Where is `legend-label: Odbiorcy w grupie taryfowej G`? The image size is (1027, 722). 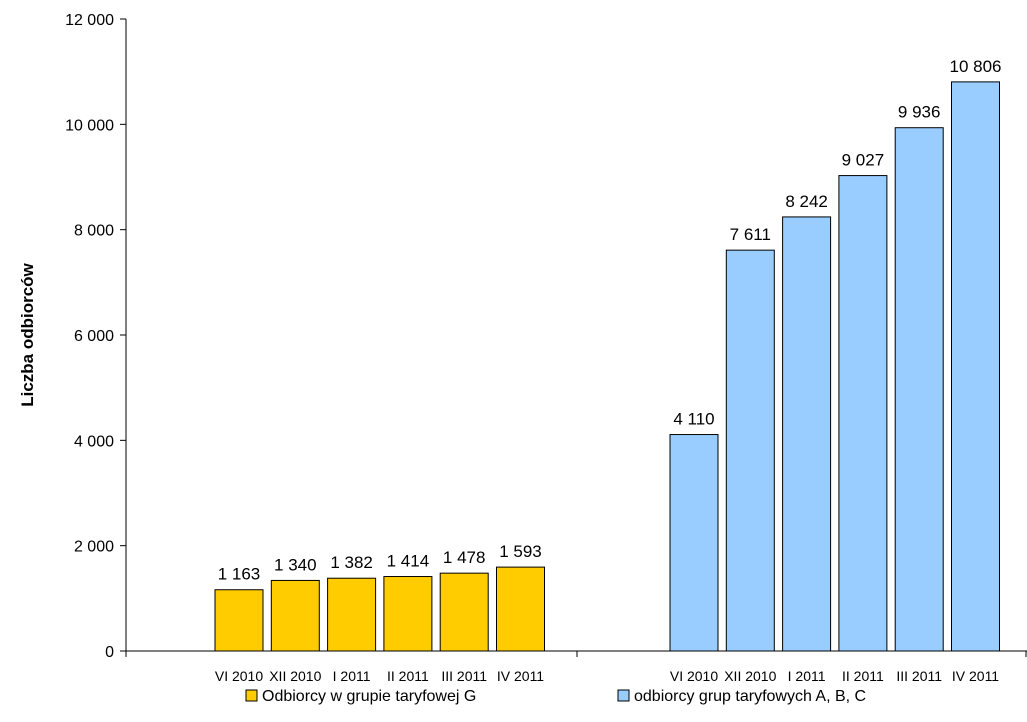
legend-label: Odbiorcy w grupie taryfowej G is located at coordinates (369, 696).